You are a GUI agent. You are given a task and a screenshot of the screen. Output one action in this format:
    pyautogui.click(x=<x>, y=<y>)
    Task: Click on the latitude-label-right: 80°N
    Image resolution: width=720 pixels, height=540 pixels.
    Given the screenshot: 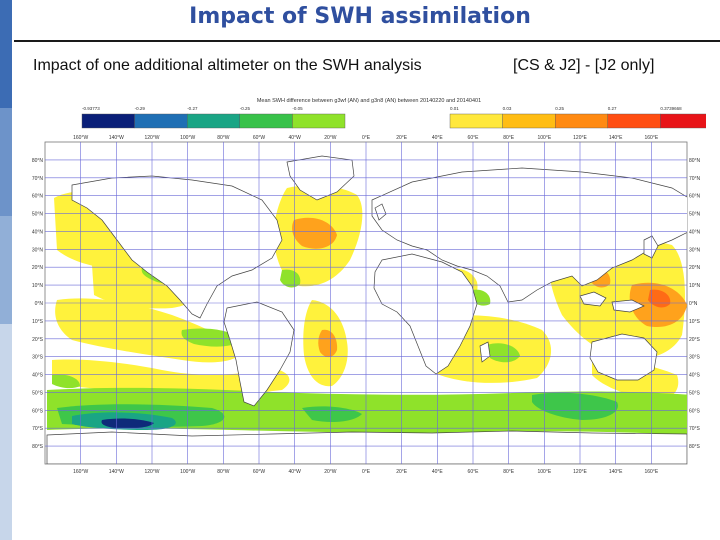 What is the action you would take?
    pyautogui.click(x=695, y=161)
    